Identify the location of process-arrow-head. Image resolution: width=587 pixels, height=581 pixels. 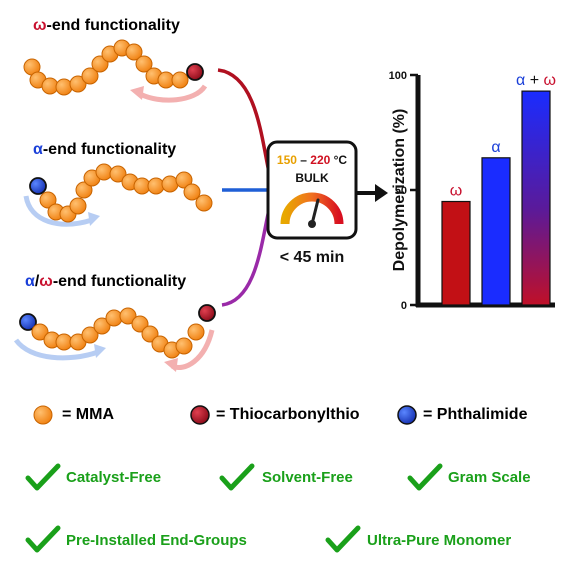
(381, 193).